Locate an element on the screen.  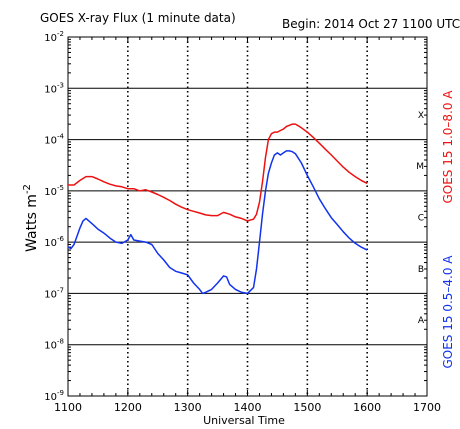
y-tick-label: 10⁻³ is located at coordinates (54, 88).